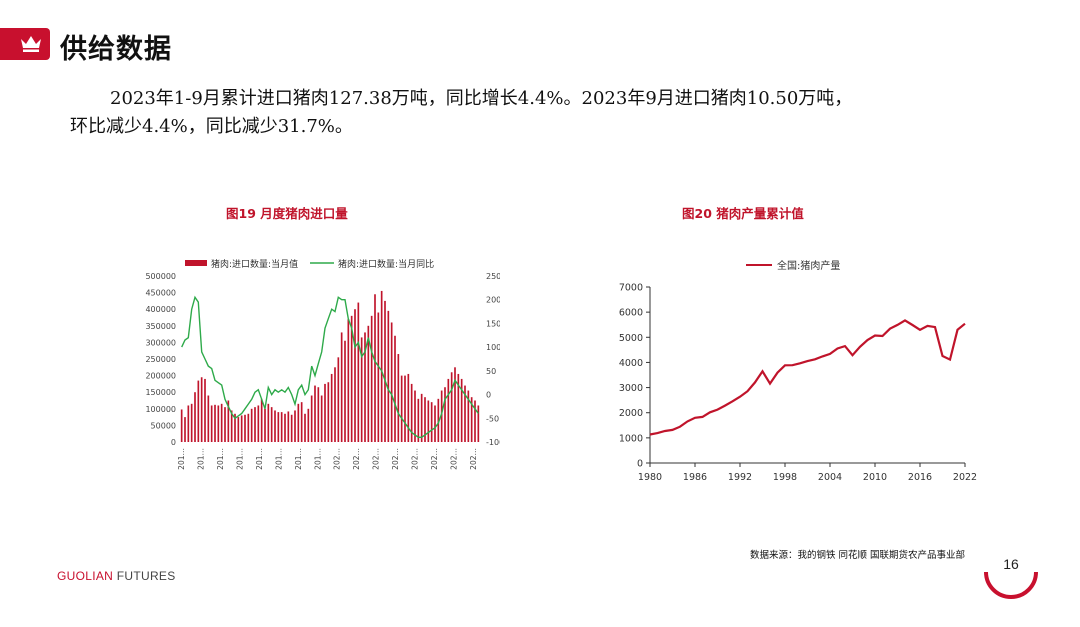 The height and width of the screenshot is (627, 1080). Describe the element at coordinates (254, 264) in the screenshot. I see `legend-label-monthly-value: 猪肉:进口数量:当月值` at that location.